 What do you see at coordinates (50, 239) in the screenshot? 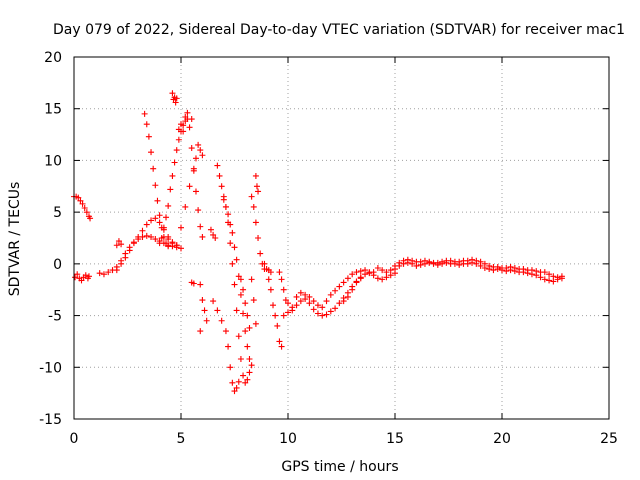
I see `y-tick-labels: -15 -10 -5 0 5 10 15 20` at bounding box center [50, 239].